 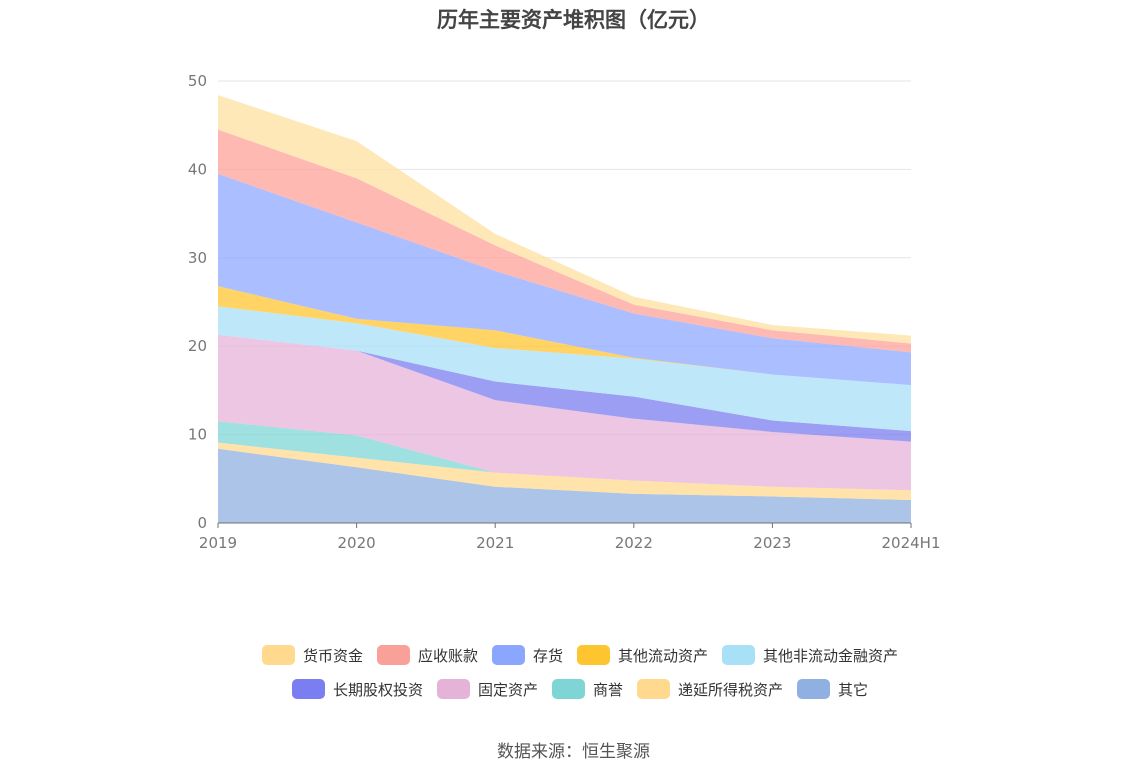 I want to click on legend-label: 固定资产, so click(x=507, y=689).